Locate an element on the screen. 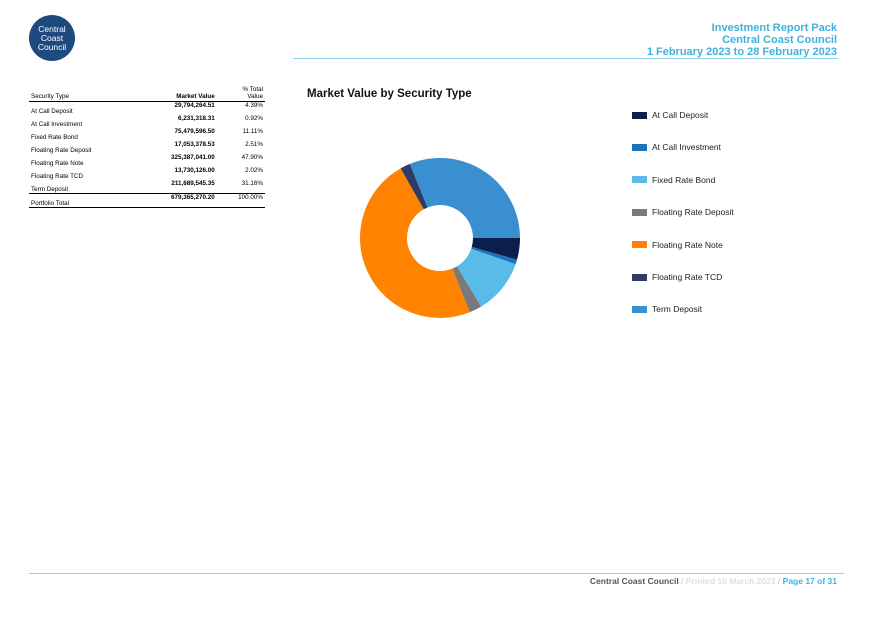 The image size is (873, 617). slice-fixed-rate-bond is located at coordinates (486, 277).